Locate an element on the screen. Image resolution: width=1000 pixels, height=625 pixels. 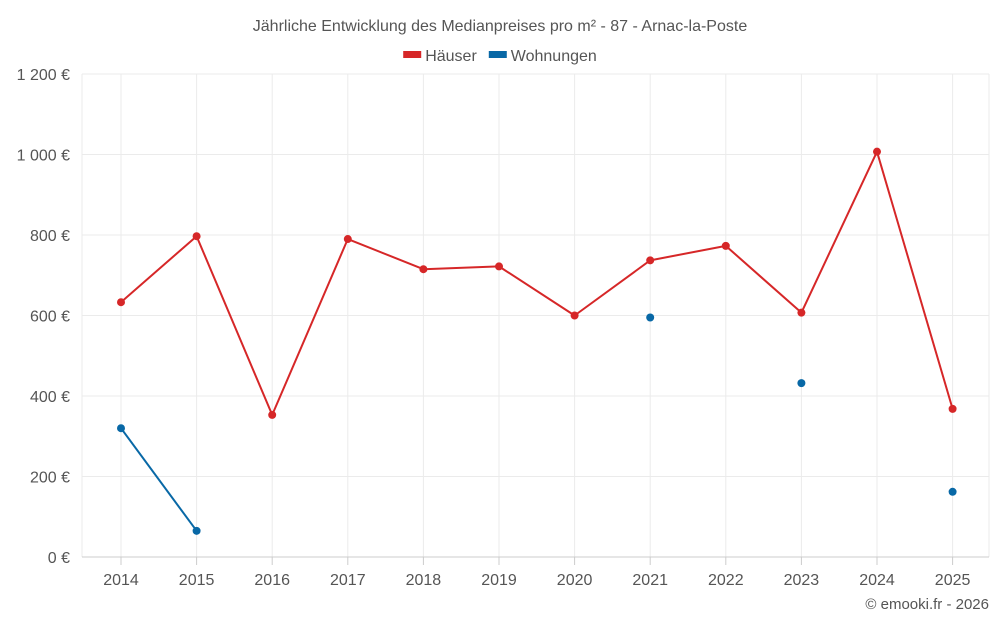
x-tick-label: 2019 is located at coordinates (499, 580).